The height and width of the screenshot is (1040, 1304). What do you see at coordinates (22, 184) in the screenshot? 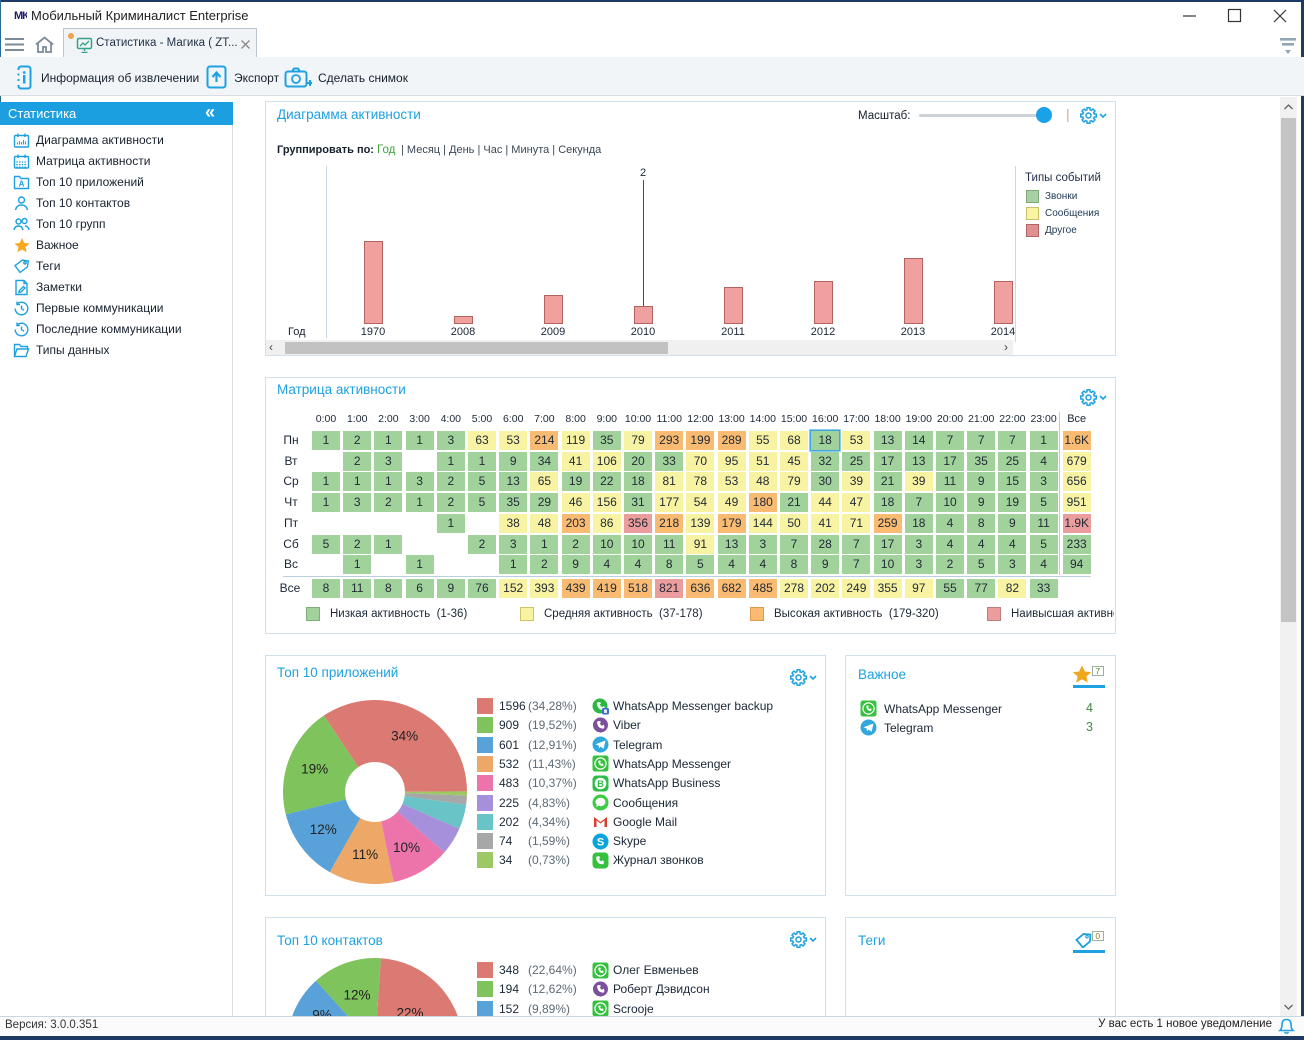
I see `svg-text: A` at bounding box center [22, 184].